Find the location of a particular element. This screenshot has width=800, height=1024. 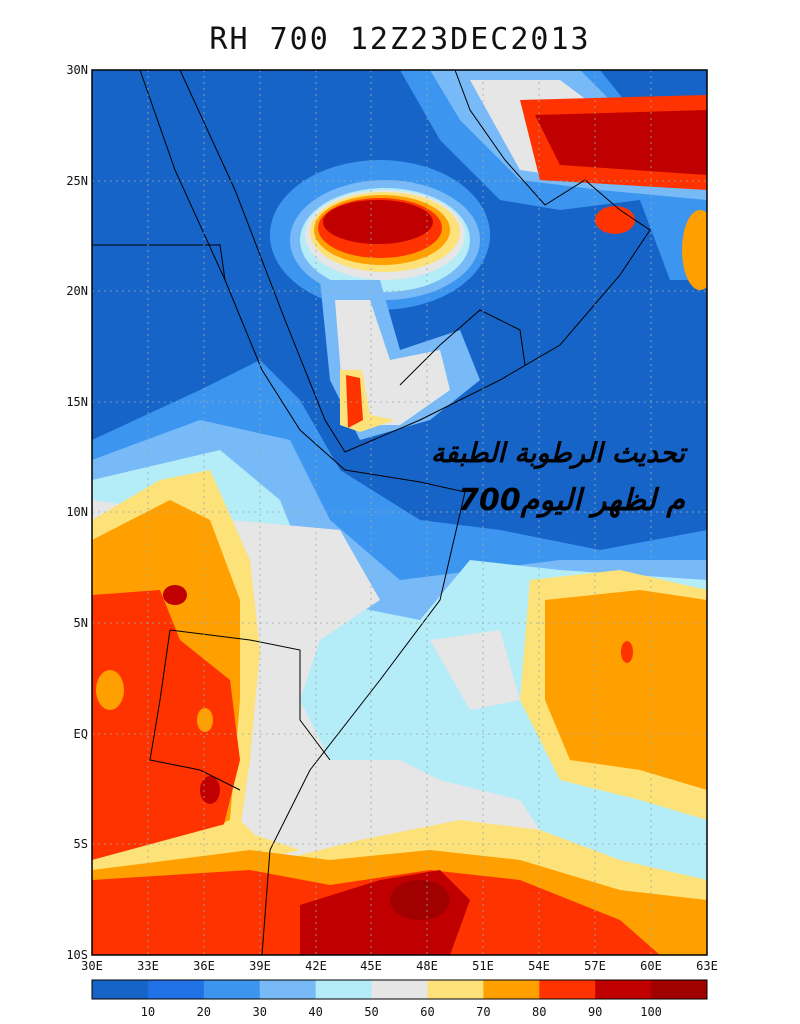

lon-label: 45E is located at coordinates (371, 966).